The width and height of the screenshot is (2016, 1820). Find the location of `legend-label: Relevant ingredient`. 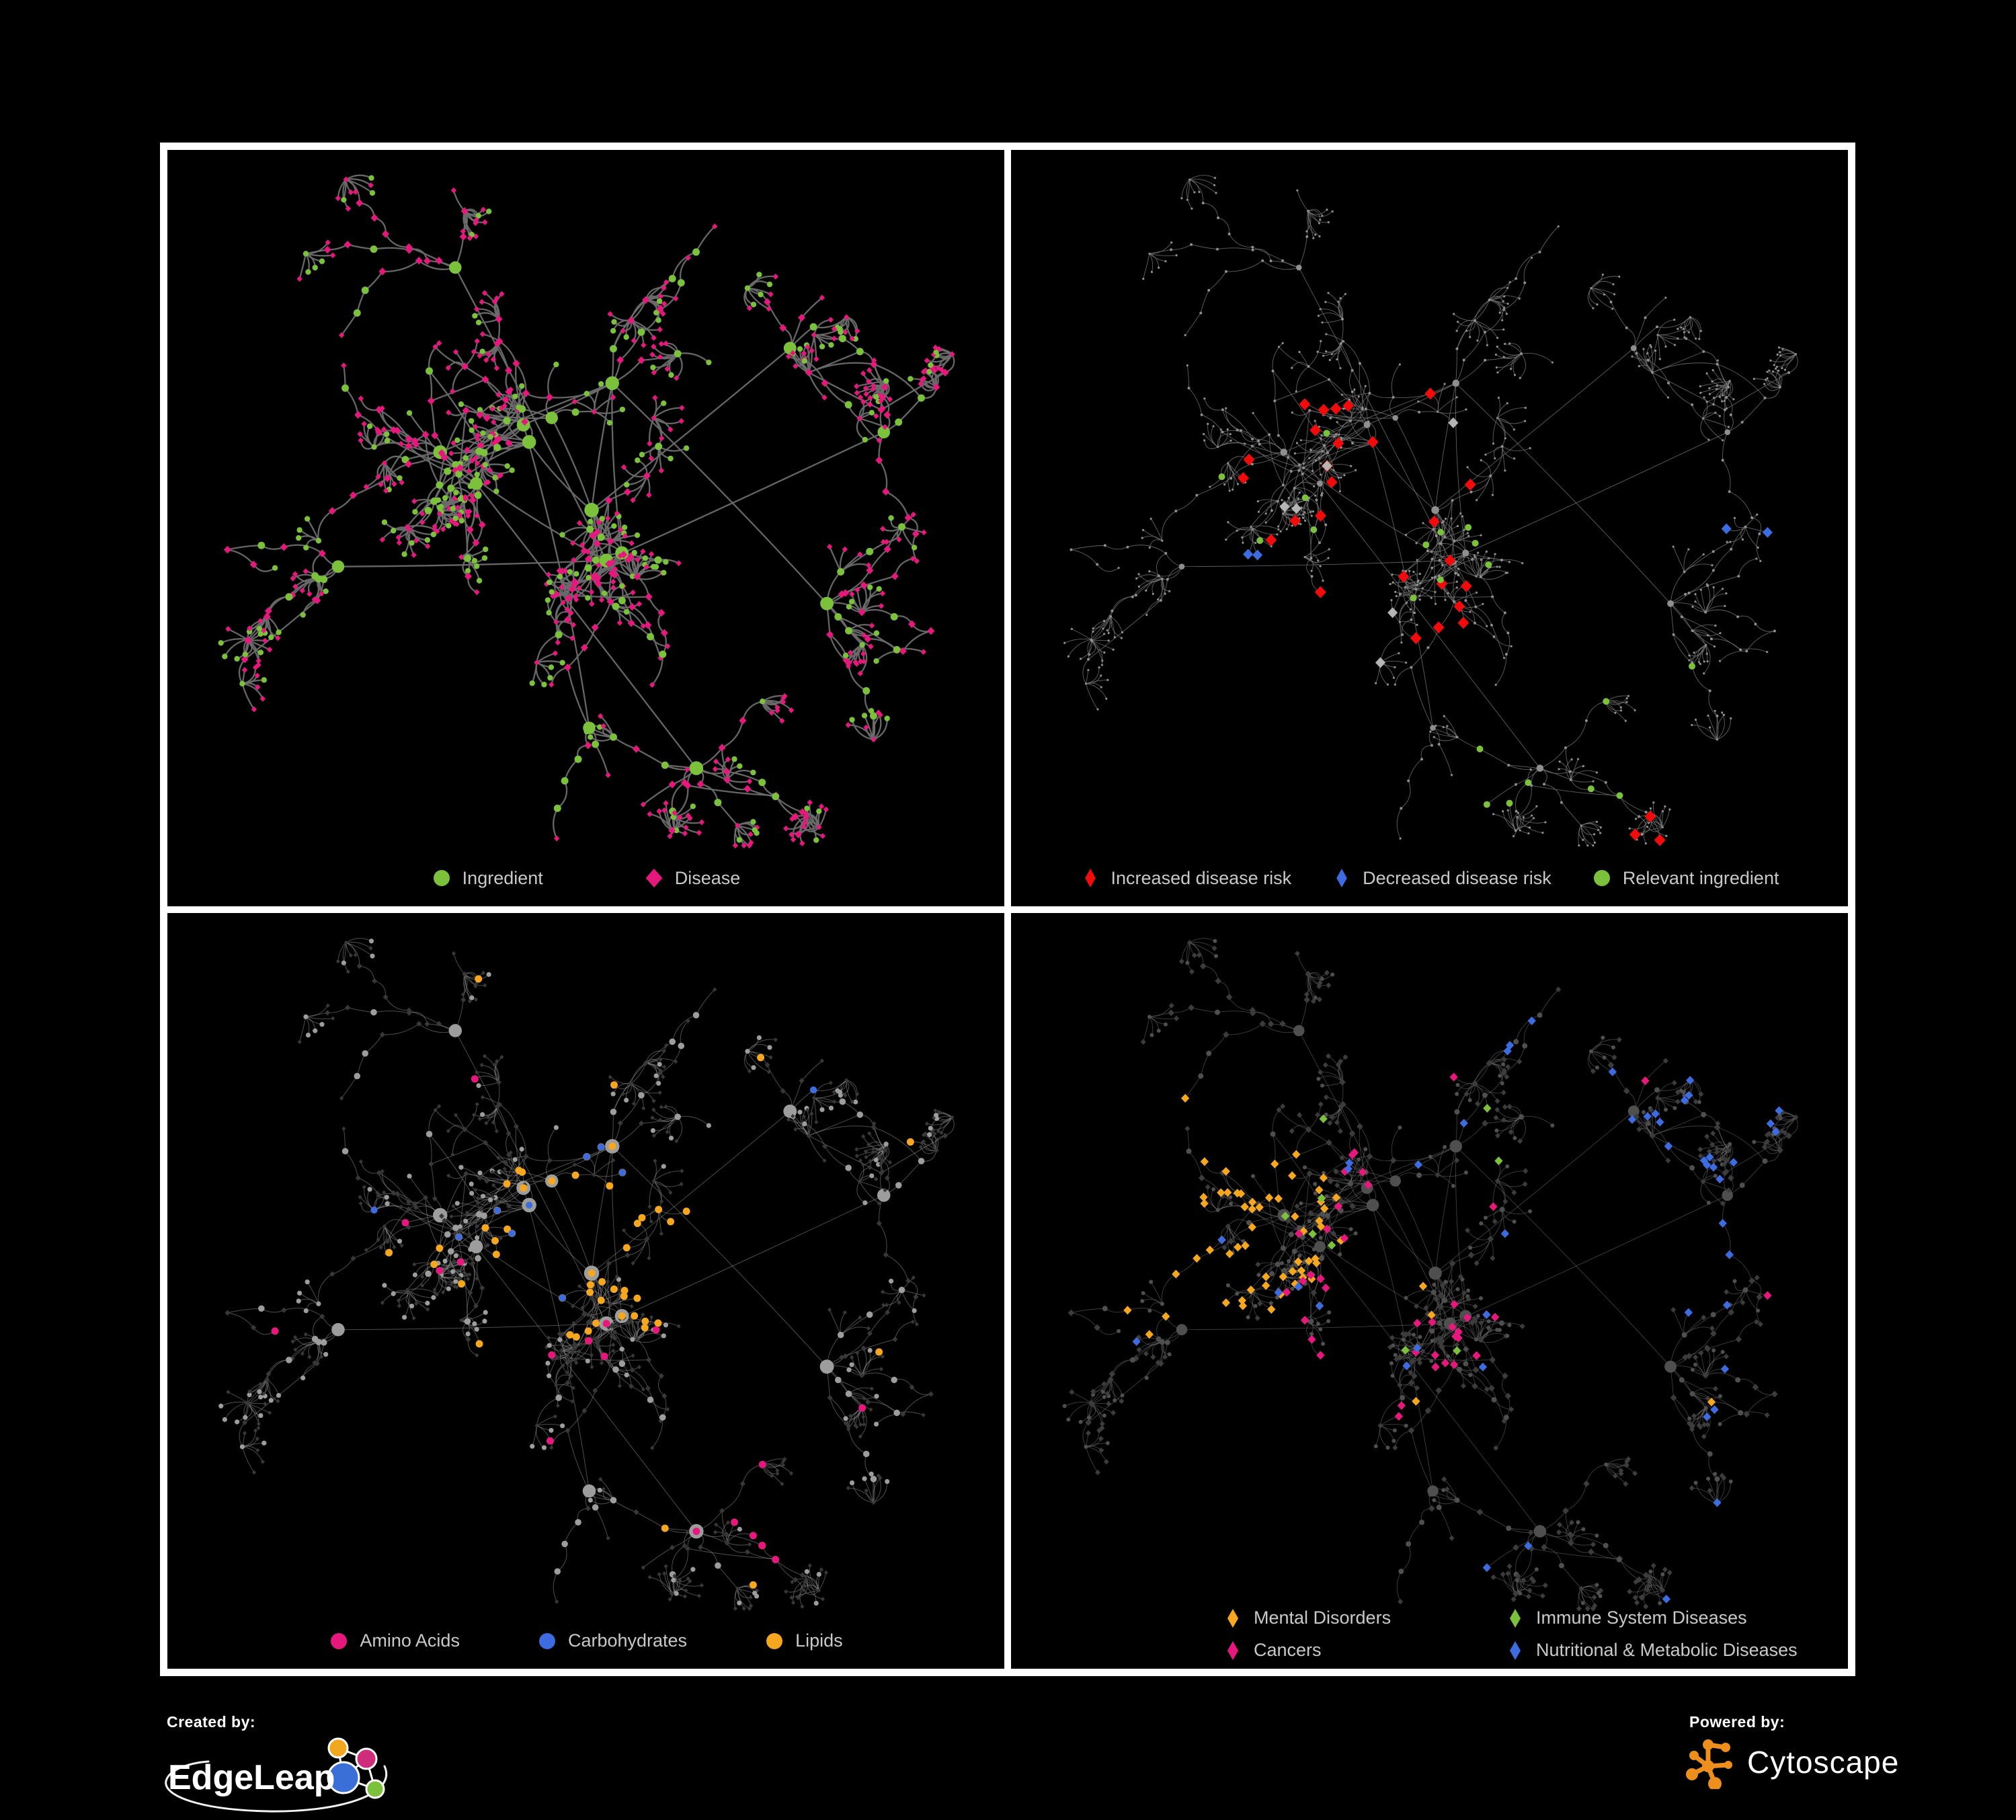

legend-label: Relevant ingredient is located at coordinates (1700, 877).